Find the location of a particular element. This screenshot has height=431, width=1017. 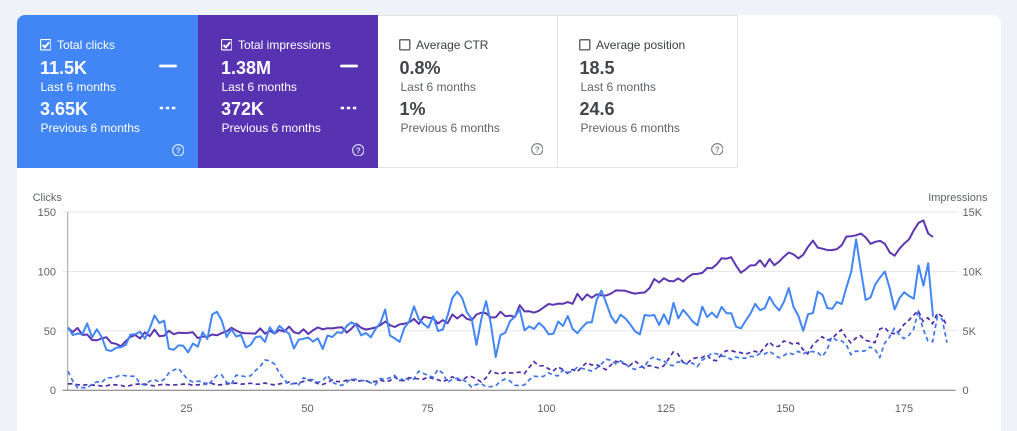

svg-text: 125 is located at coordinates (666, 409).